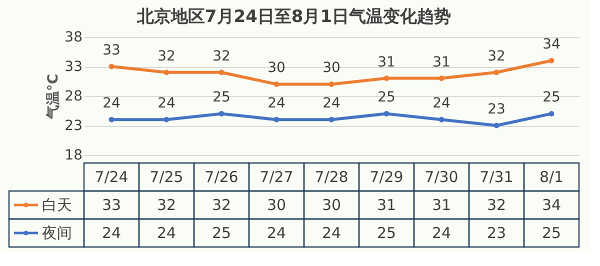 This screenshot has width=600, height=266. Describe the element at coordinates (112, 205) in the screenshot. I see `data-label: 33` at that location.